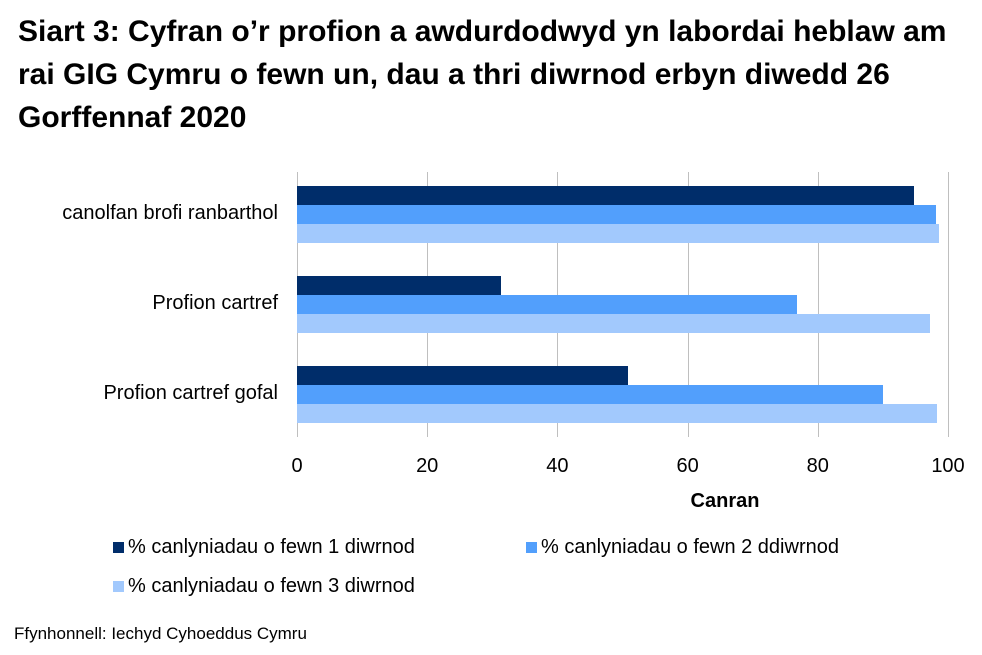 This screenshot has height=655, width=982. Describe the element at coordinates (427, 466) in the screenshot. I see `x-tick-label: 20` at that location.